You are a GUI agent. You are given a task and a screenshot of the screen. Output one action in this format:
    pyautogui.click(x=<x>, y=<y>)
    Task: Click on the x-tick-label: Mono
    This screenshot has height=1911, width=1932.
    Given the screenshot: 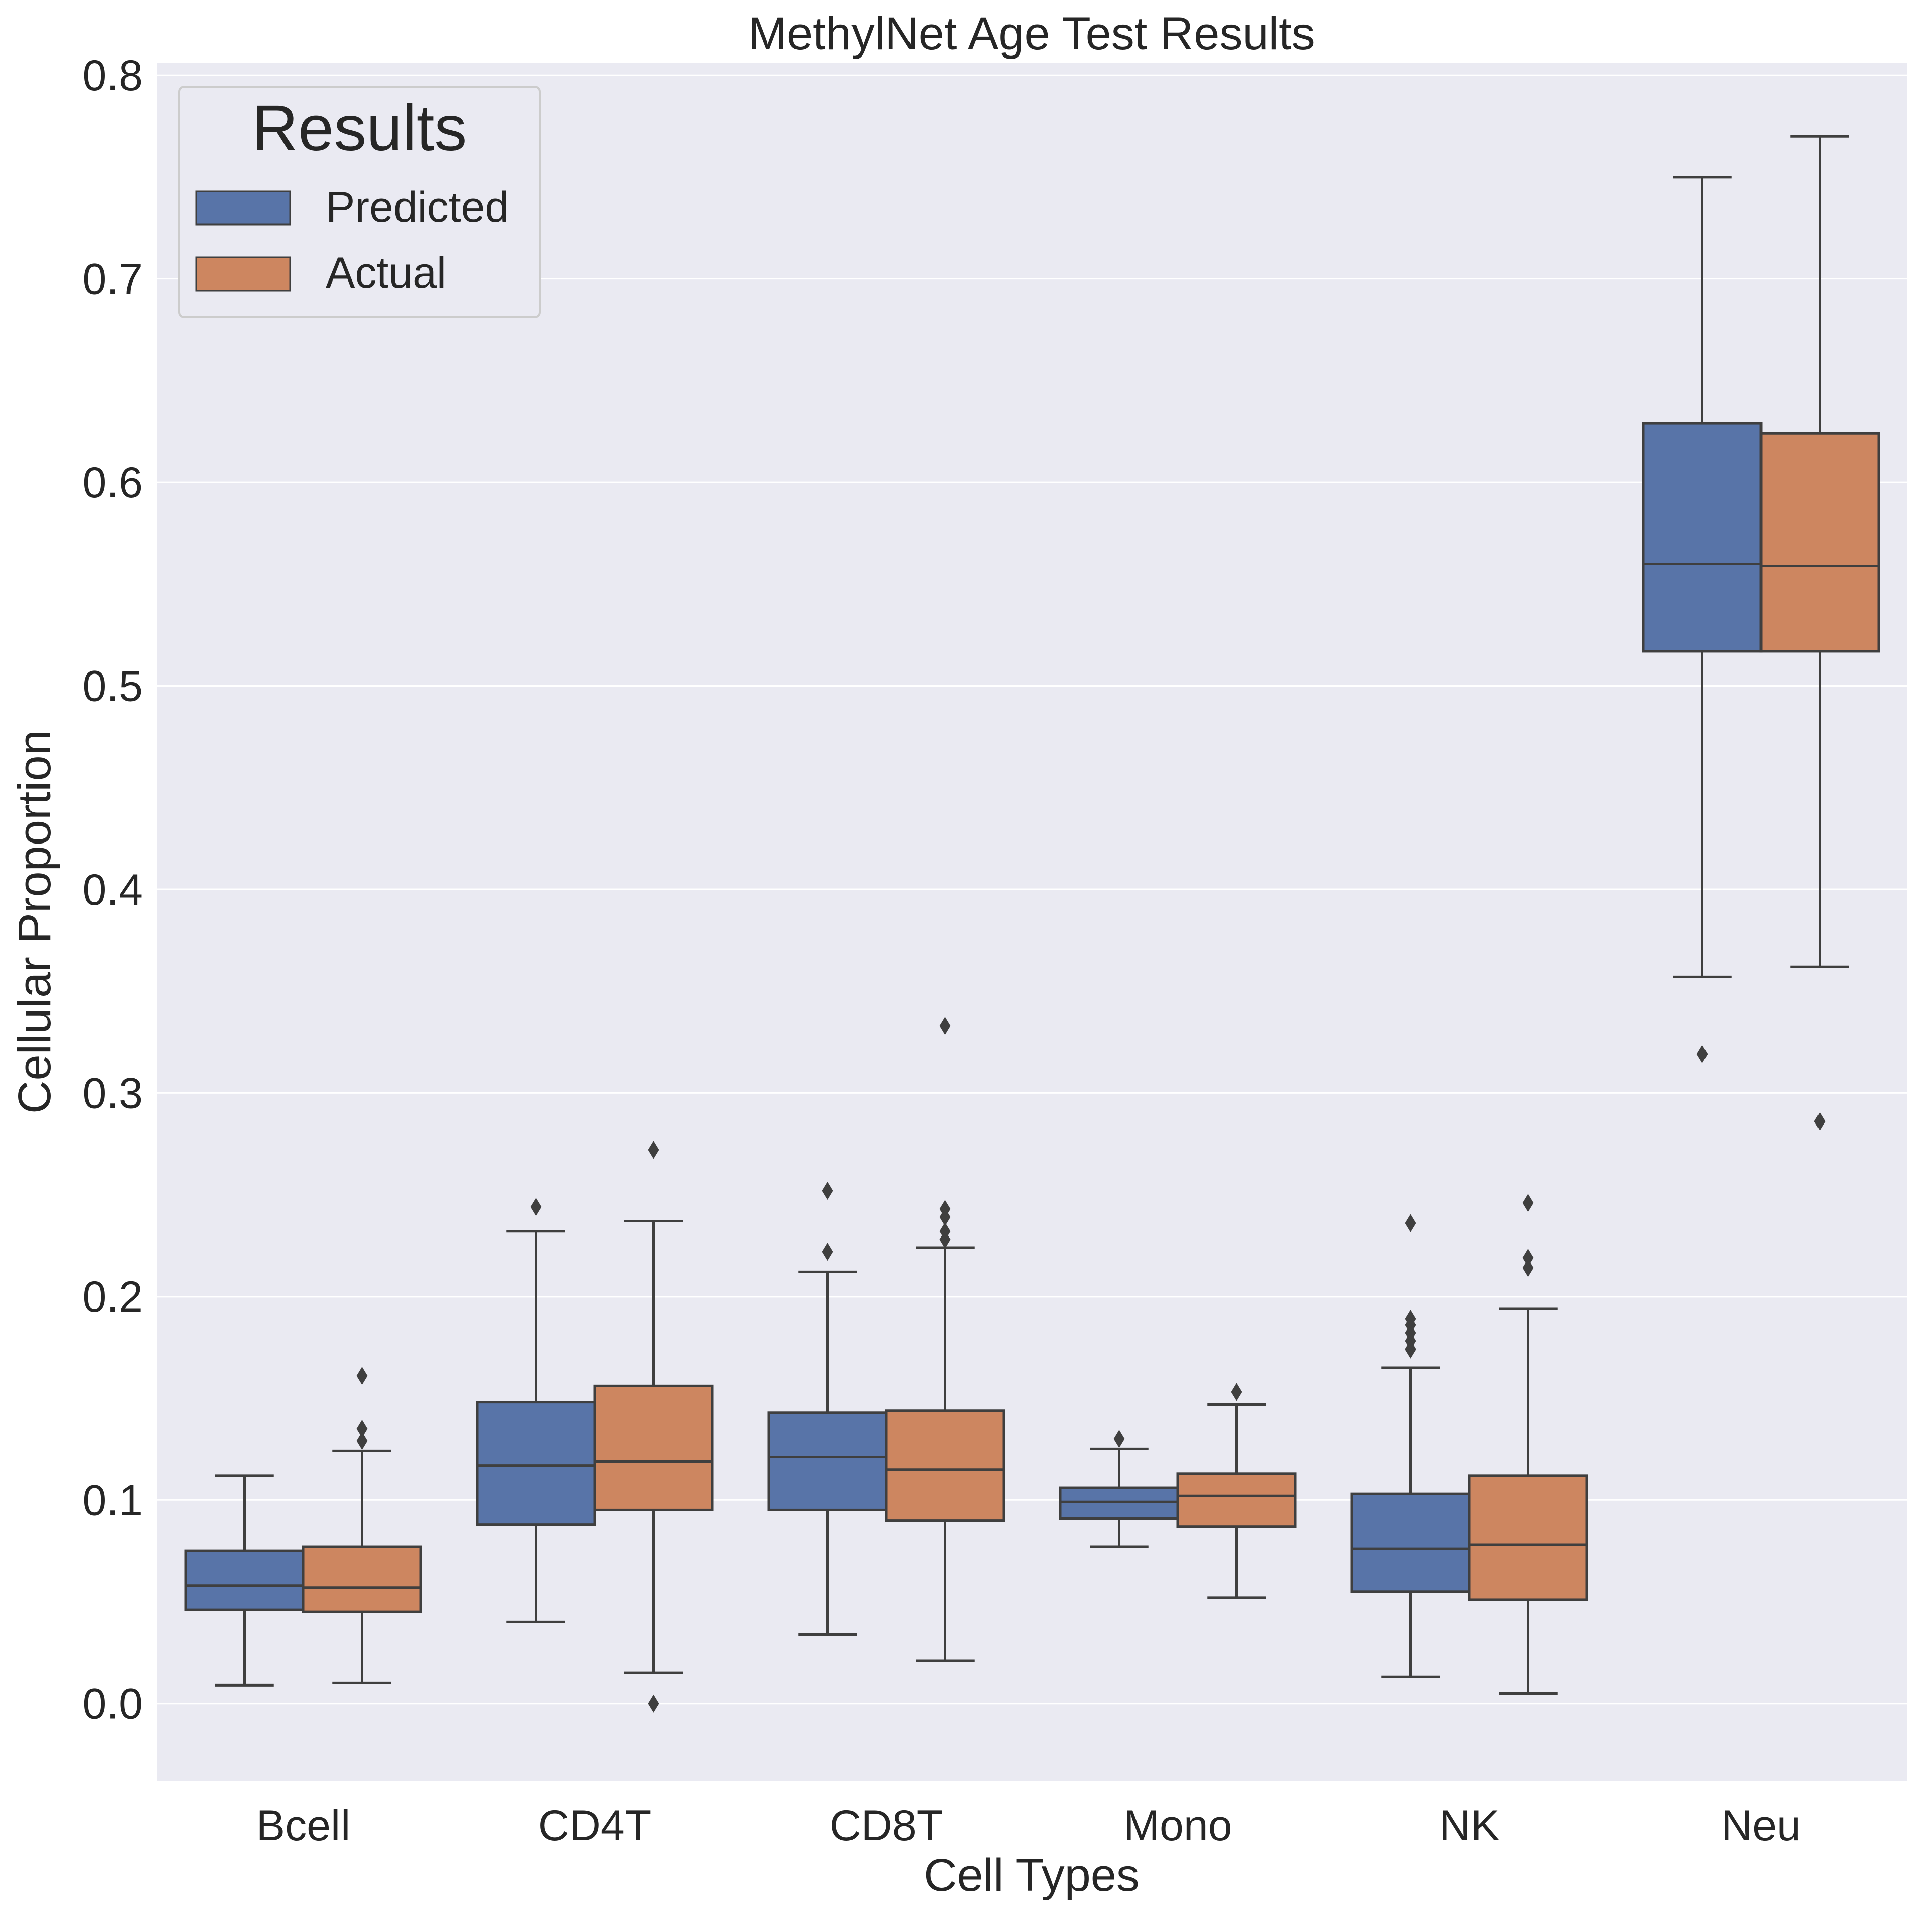 What is the action you would take?
    pyautogui.click(x=1177, y=1826)
    